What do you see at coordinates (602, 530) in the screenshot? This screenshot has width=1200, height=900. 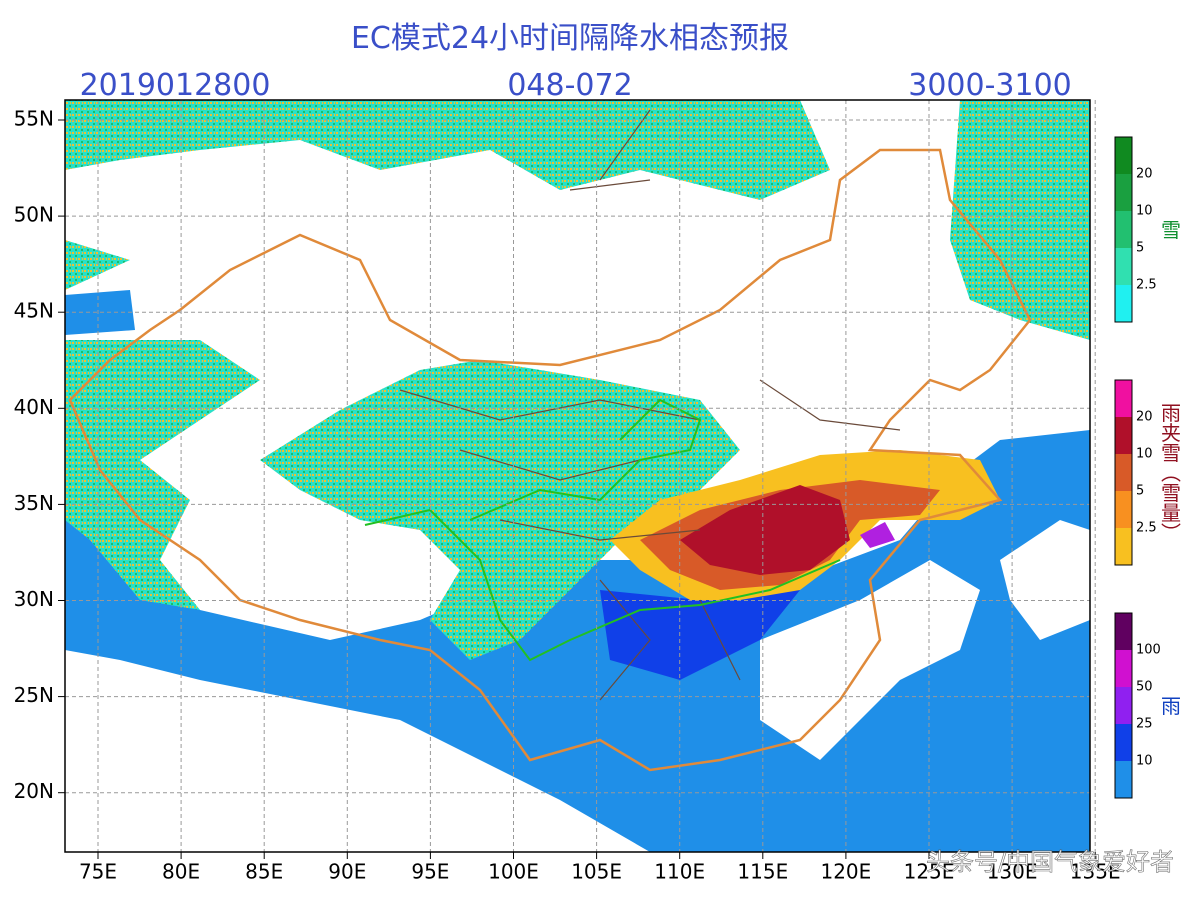 I see `river` at bounding box center [602, 530].